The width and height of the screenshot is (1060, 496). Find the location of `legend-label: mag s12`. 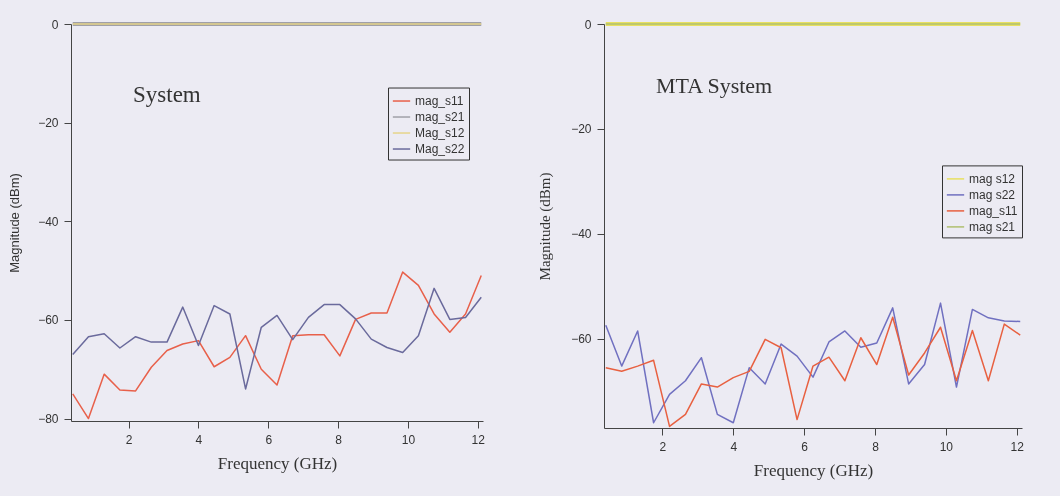

legend-label: mag s12 is located at coordinates (992, 178).